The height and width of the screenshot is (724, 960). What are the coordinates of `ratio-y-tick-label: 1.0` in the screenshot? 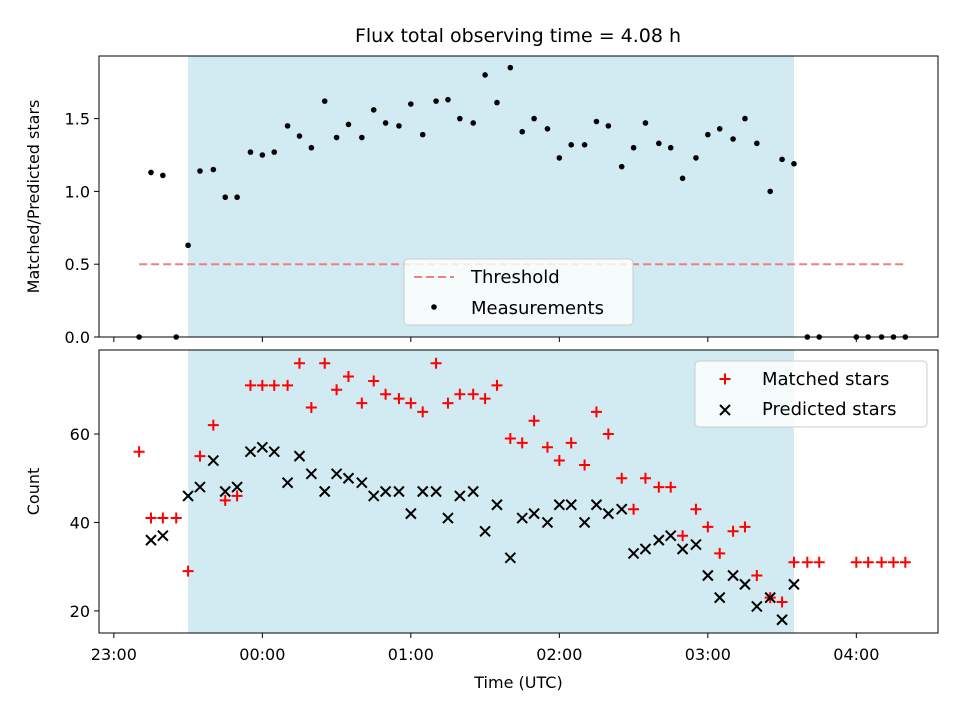 It's located at (77, 191).